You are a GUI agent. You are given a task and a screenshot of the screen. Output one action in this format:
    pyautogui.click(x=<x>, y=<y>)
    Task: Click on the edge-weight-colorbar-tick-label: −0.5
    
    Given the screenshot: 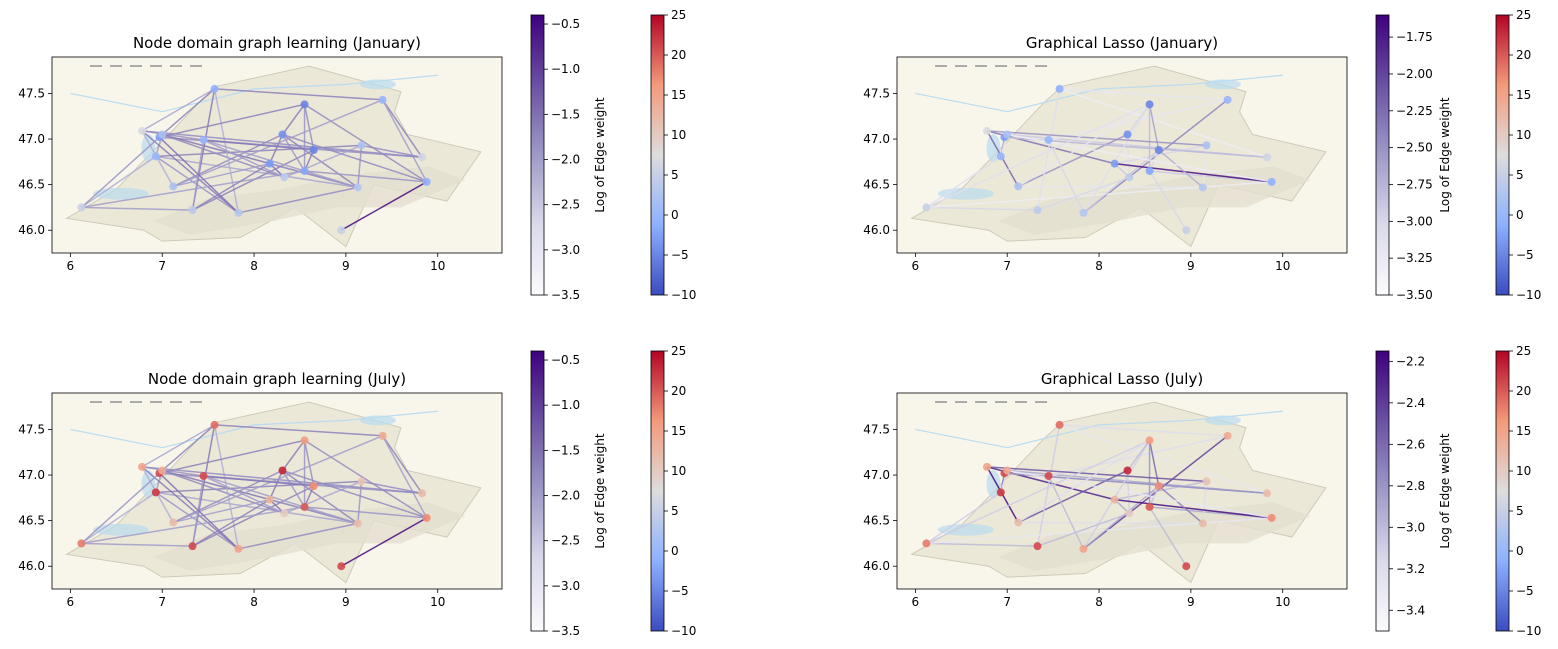 What is the action you would take?
    pyautogui.click(x=565, y=24)
    